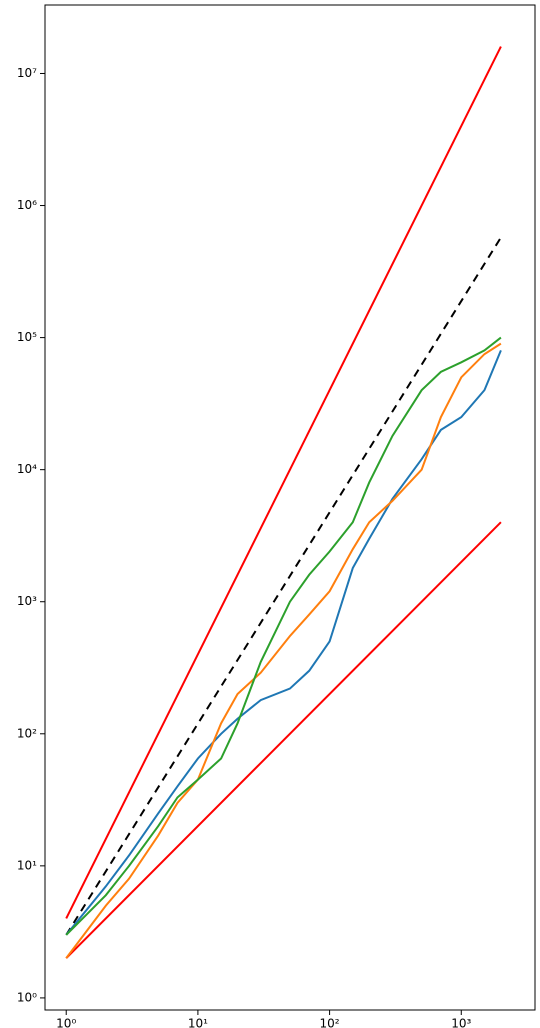  I want to click on x-tick-label: 10¹, so click(198, 1022).